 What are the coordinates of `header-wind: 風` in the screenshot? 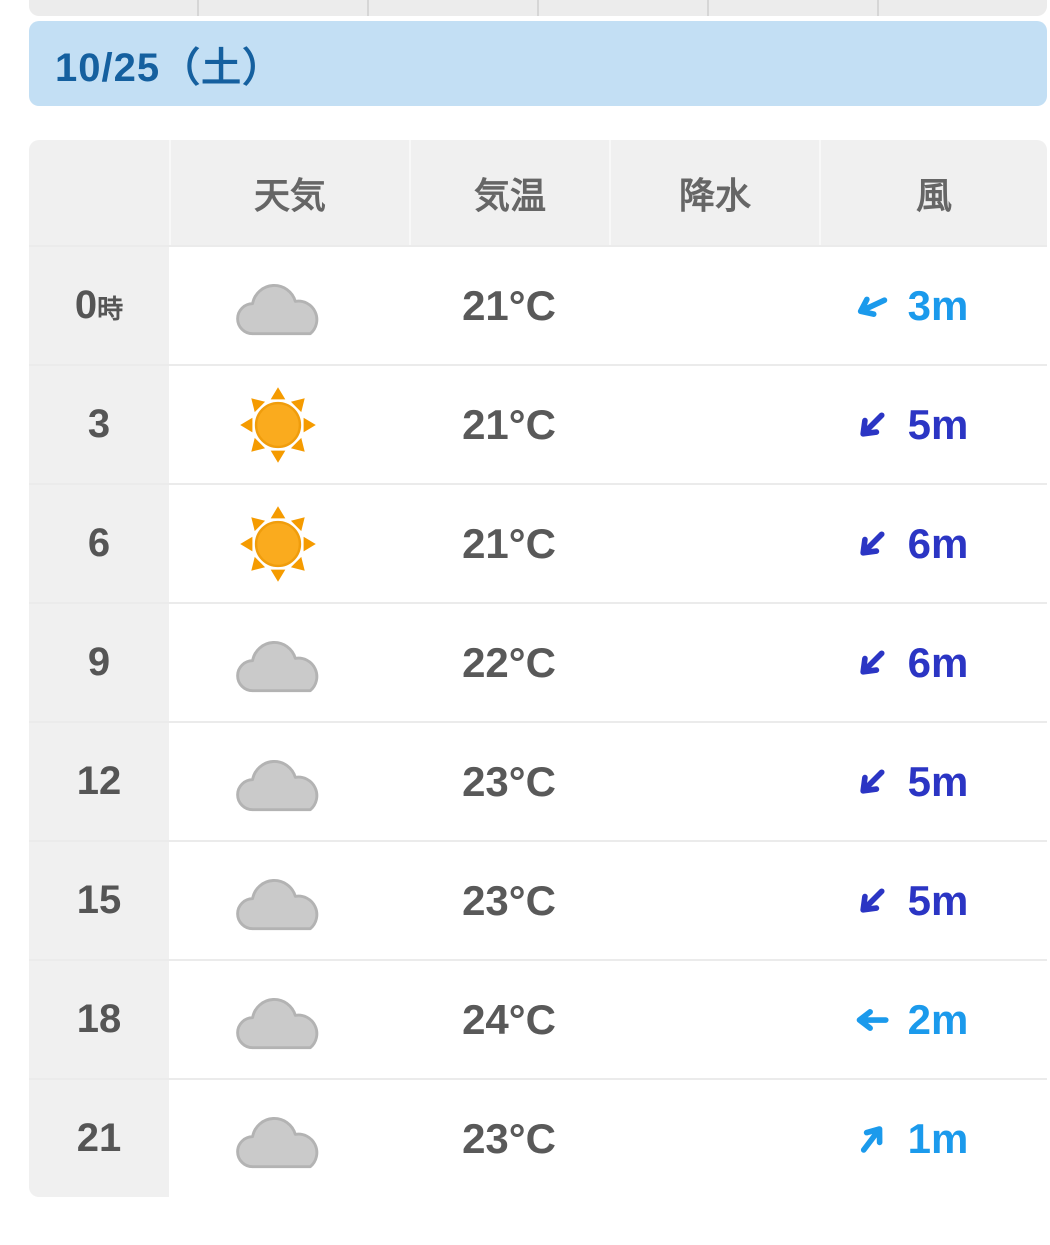 It's located at (933, 192).